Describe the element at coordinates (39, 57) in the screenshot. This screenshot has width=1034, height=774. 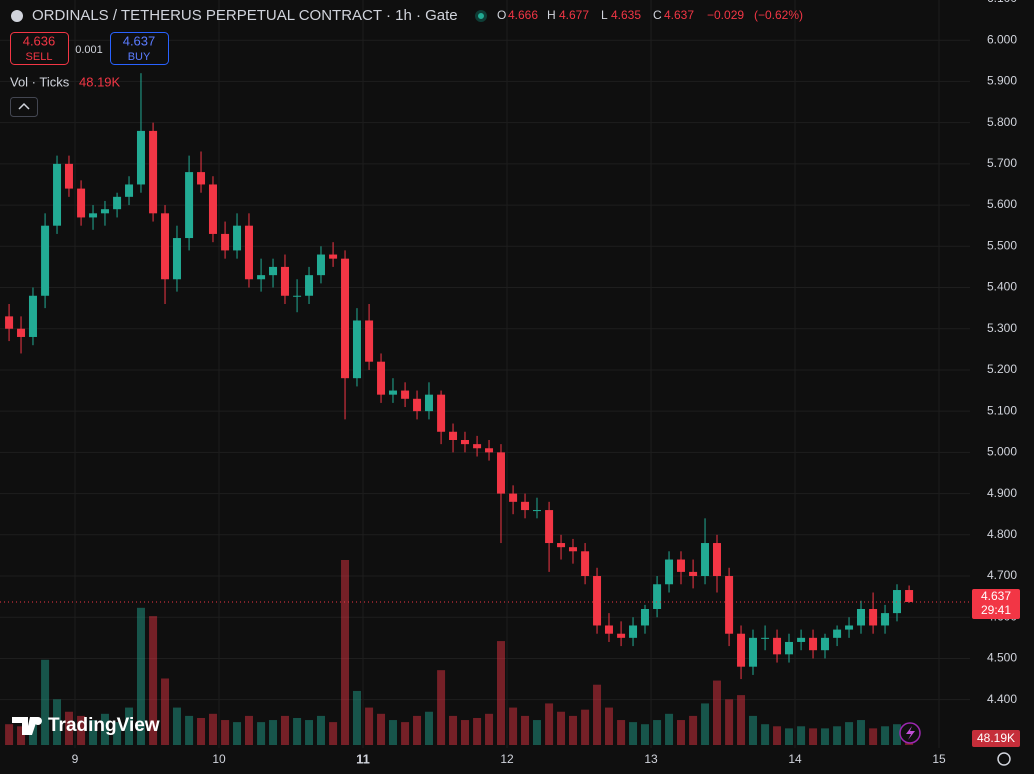
I see `sell-label: SELL` at that location.